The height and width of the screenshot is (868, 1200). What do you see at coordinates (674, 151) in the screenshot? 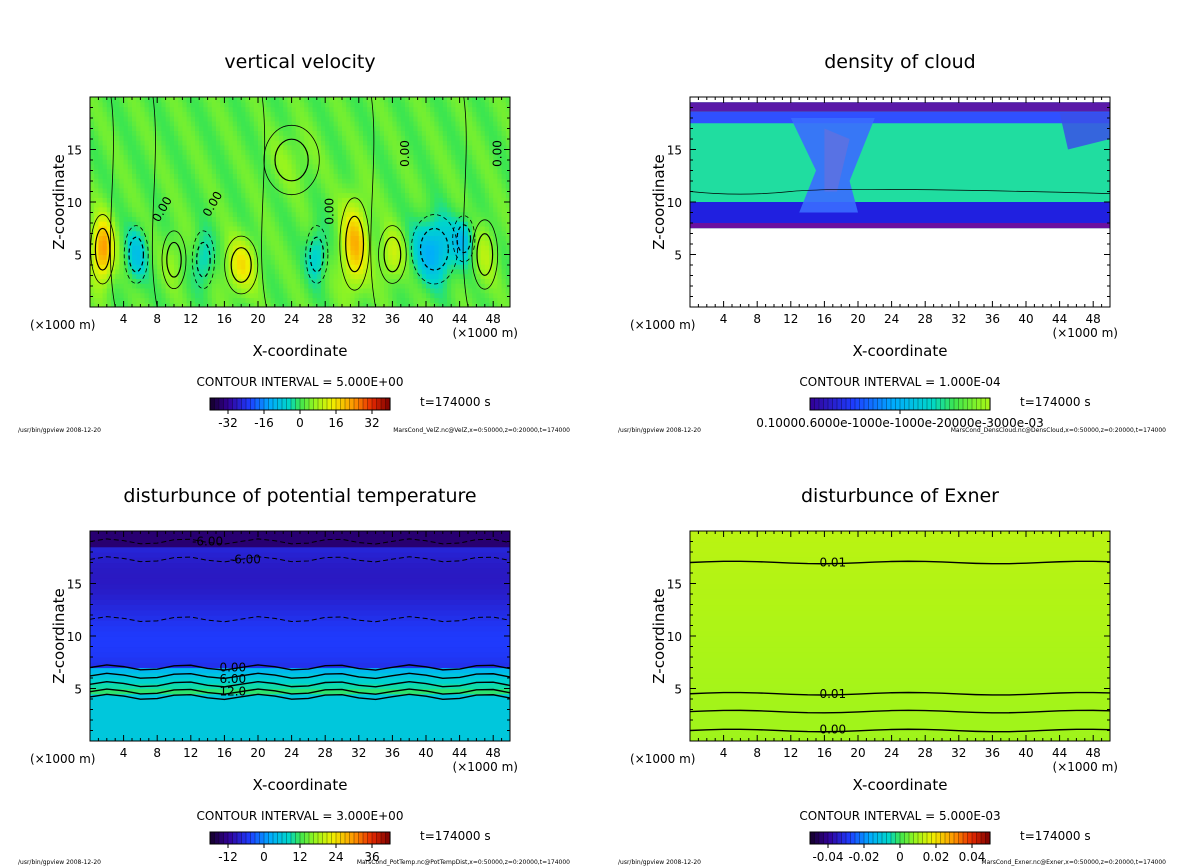
I see `y-tick-label: 15` at bounding box center [674, 151].